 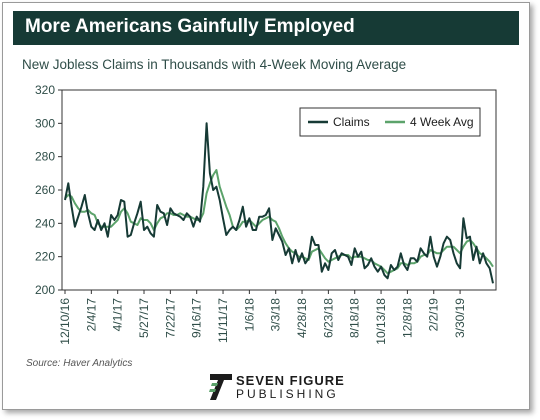 I want to click on y-tick-label: 300, so click(x=45, y=123).